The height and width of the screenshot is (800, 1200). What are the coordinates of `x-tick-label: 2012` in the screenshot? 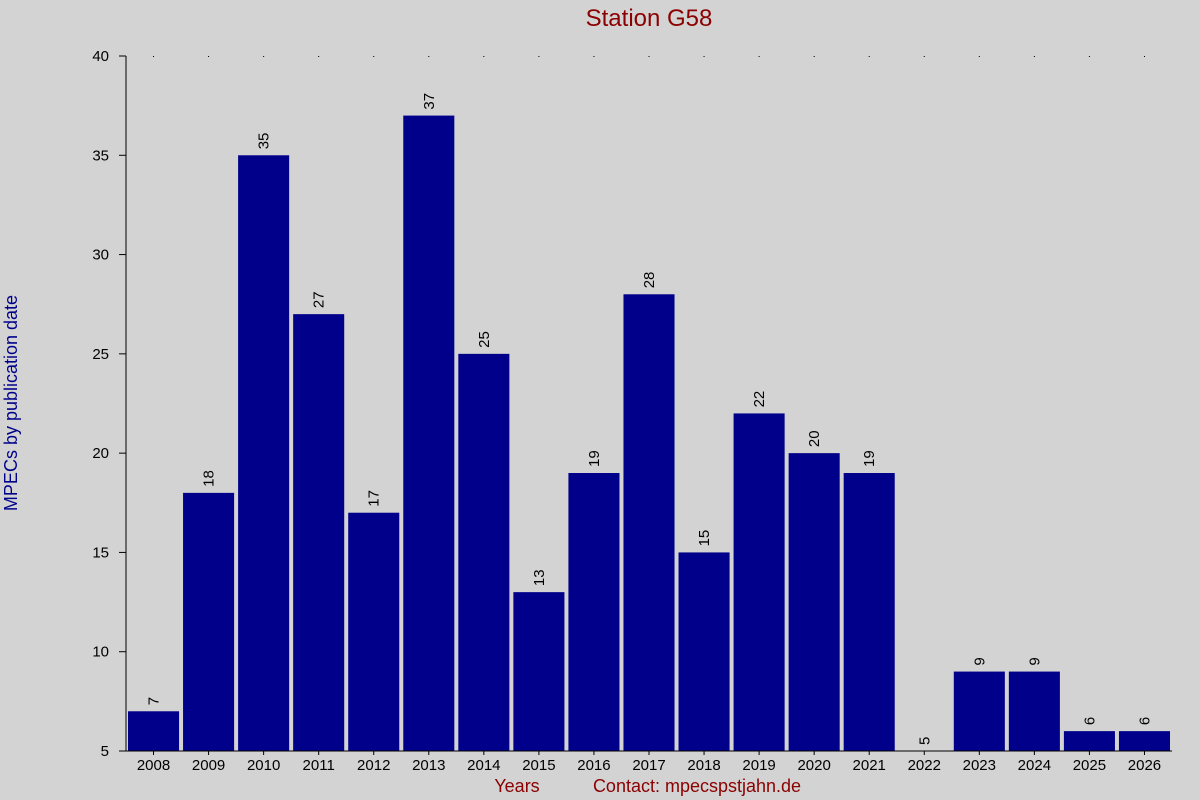 It's located at (373, 765).